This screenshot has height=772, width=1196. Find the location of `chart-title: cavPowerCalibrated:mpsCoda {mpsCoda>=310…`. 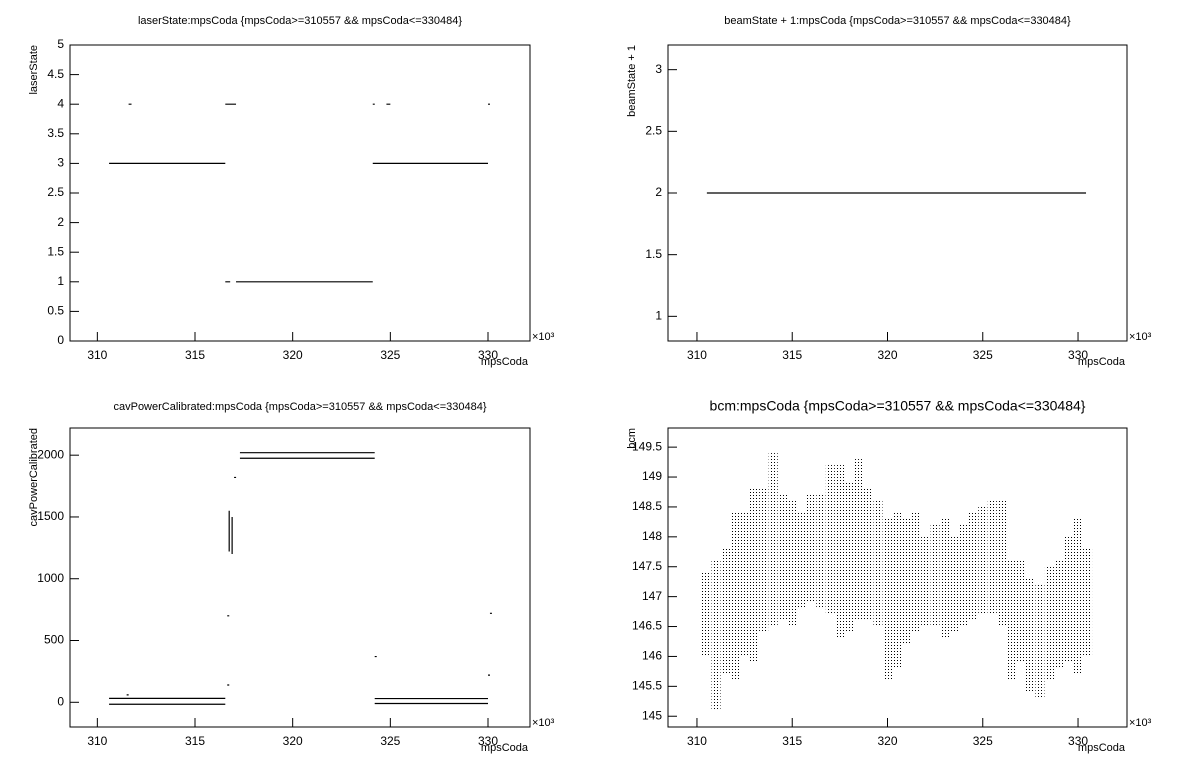

chart-title: cavPowerCalibrated:mpsCoda {mpsCoda>=310… is located at coordinates (299, 407).